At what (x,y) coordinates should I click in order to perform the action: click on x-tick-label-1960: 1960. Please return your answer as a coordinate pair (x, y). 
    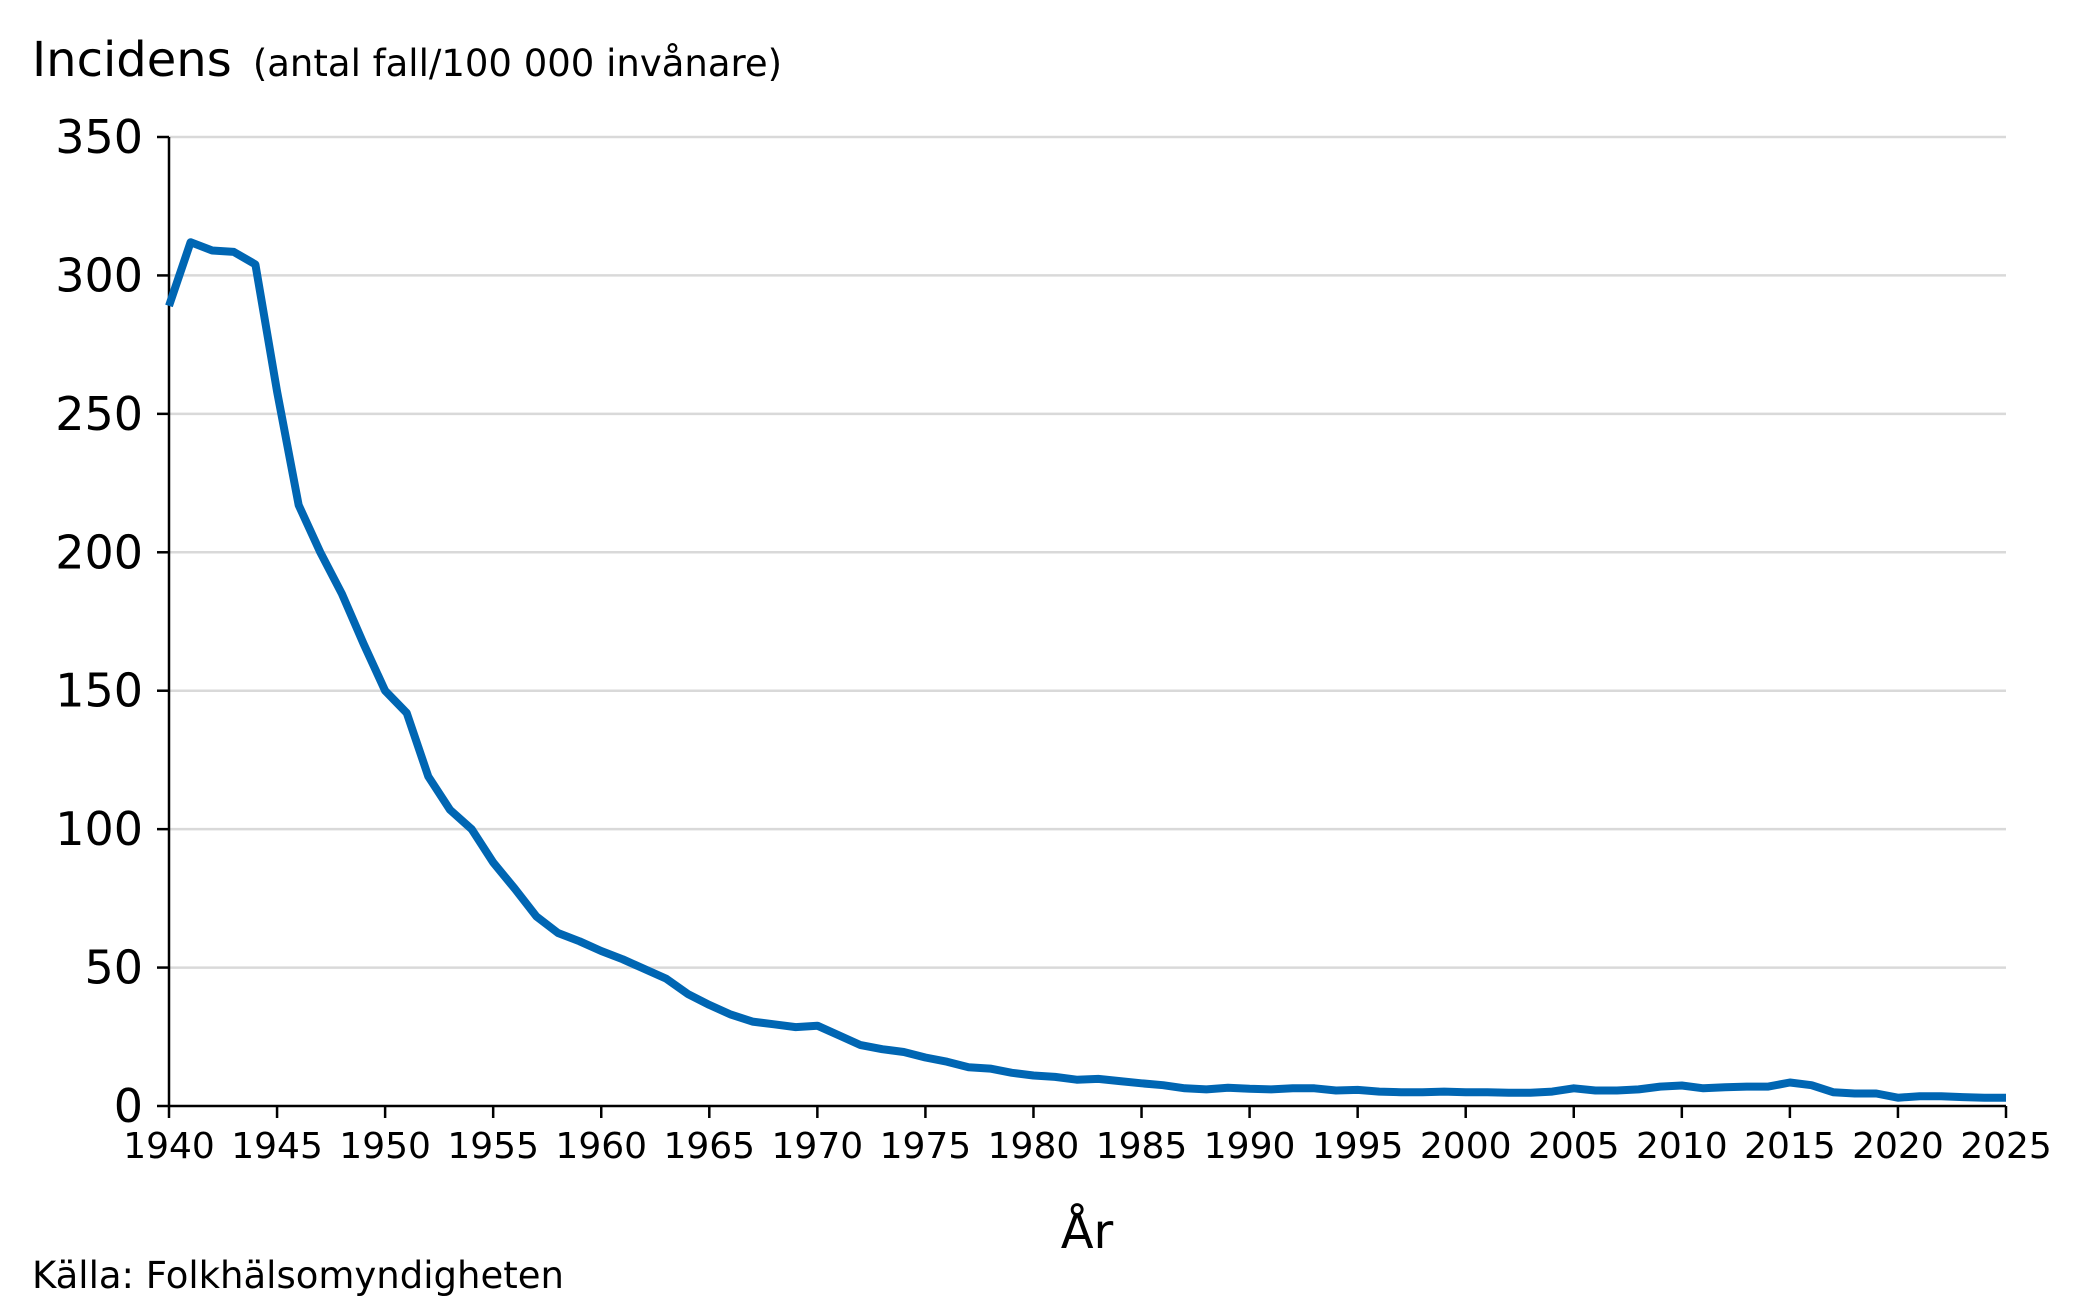
    Looking at the image, I should click on (601, 1146).